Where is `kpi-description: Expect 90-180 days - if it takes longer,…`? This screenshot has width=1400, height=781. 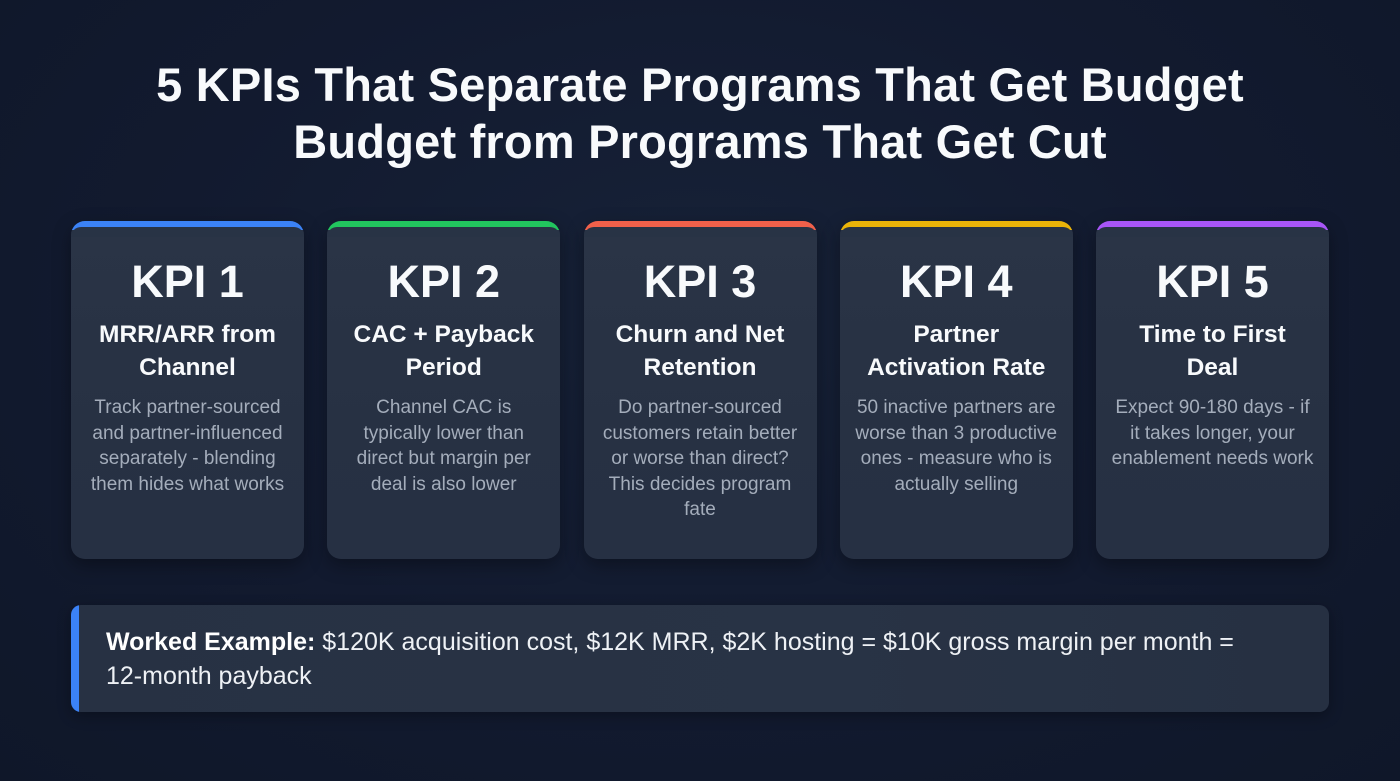
kpi-description: Expect 90-180 days - if it takes longer,… is located at coordinates (1212, 433).